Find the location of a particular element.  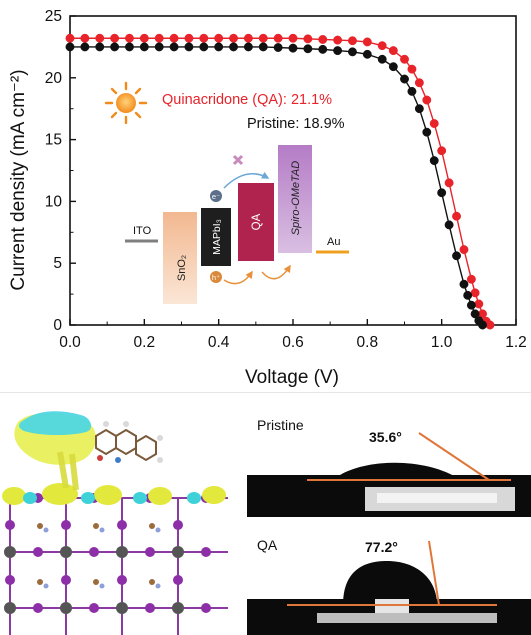

x-tick-label: 0.2 is located at coordinates (145, 342).